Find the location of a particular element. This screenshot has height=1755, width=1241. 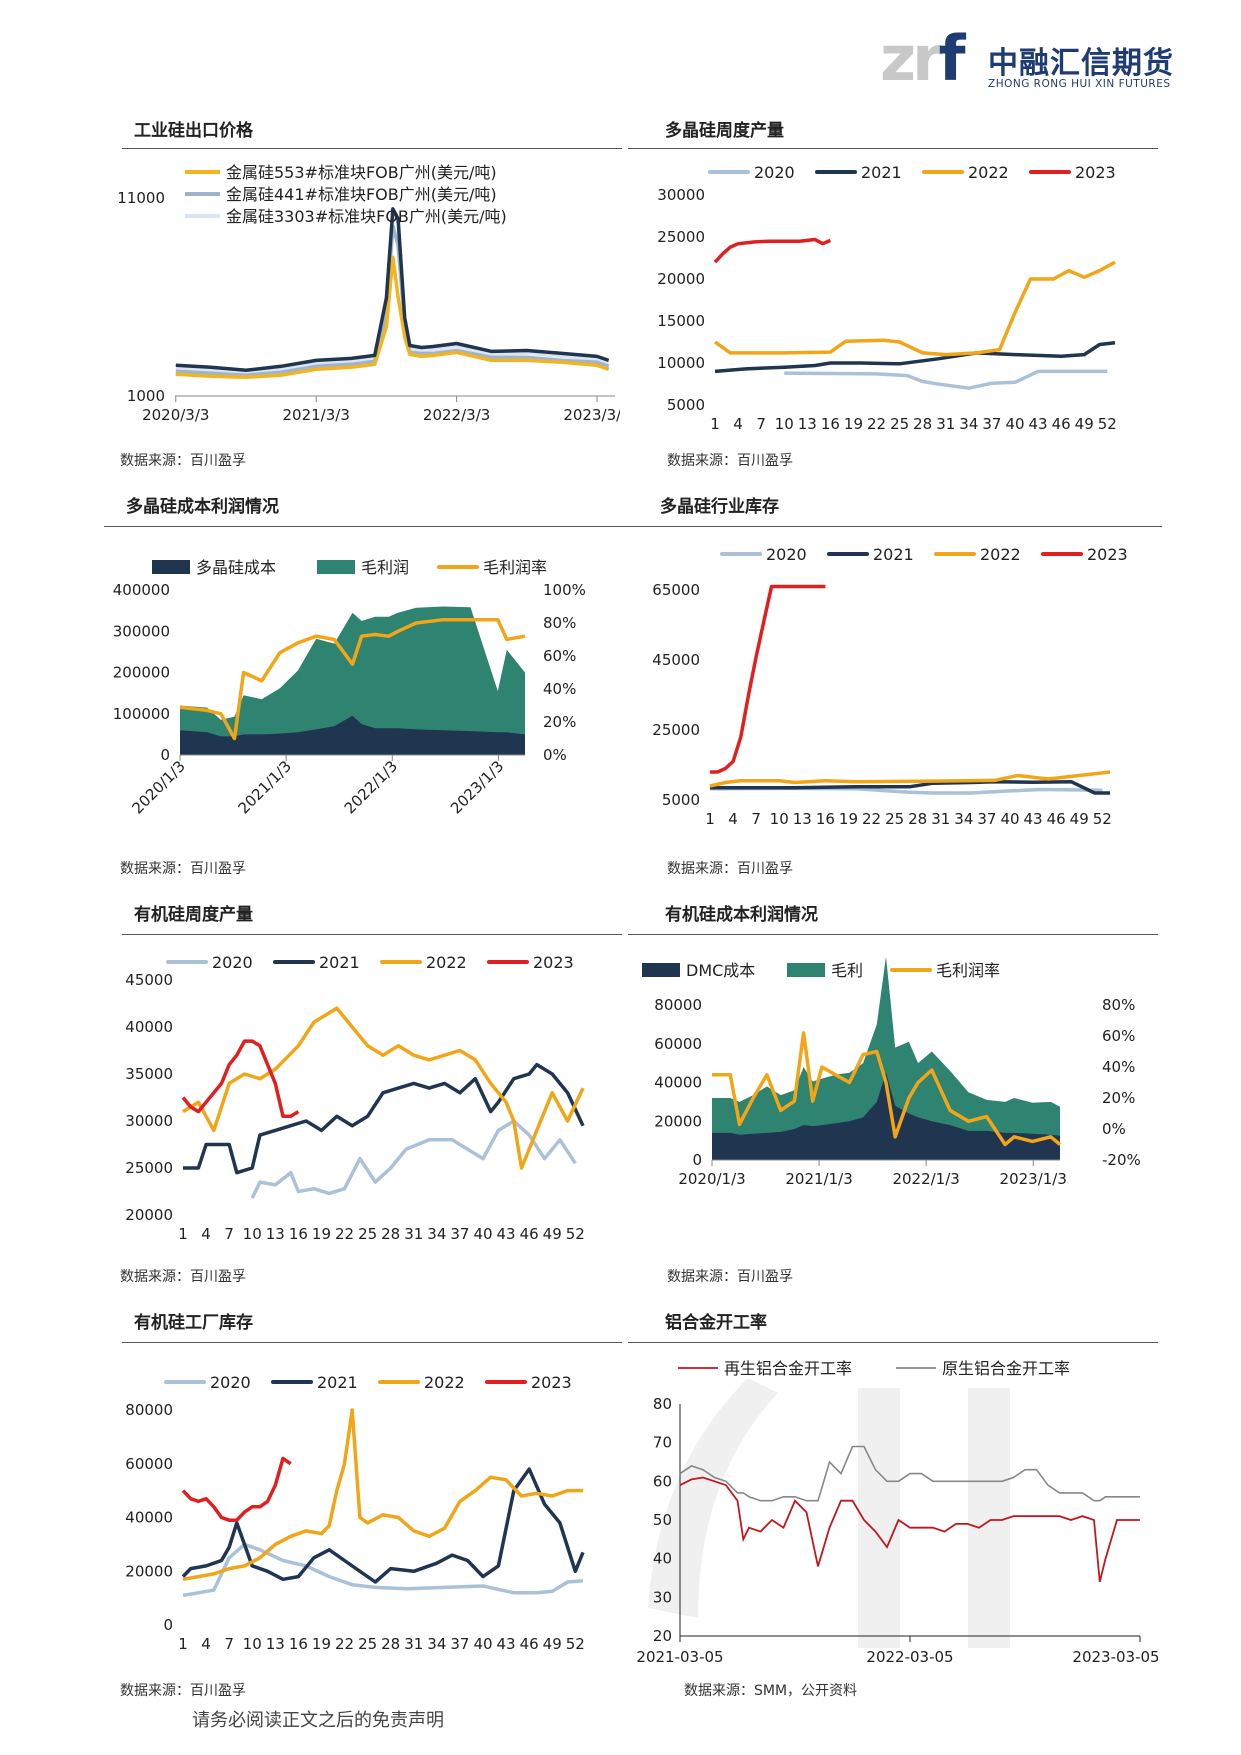

x-tick-label: 2023/1/3 is located at coordinates (1033, 1179).